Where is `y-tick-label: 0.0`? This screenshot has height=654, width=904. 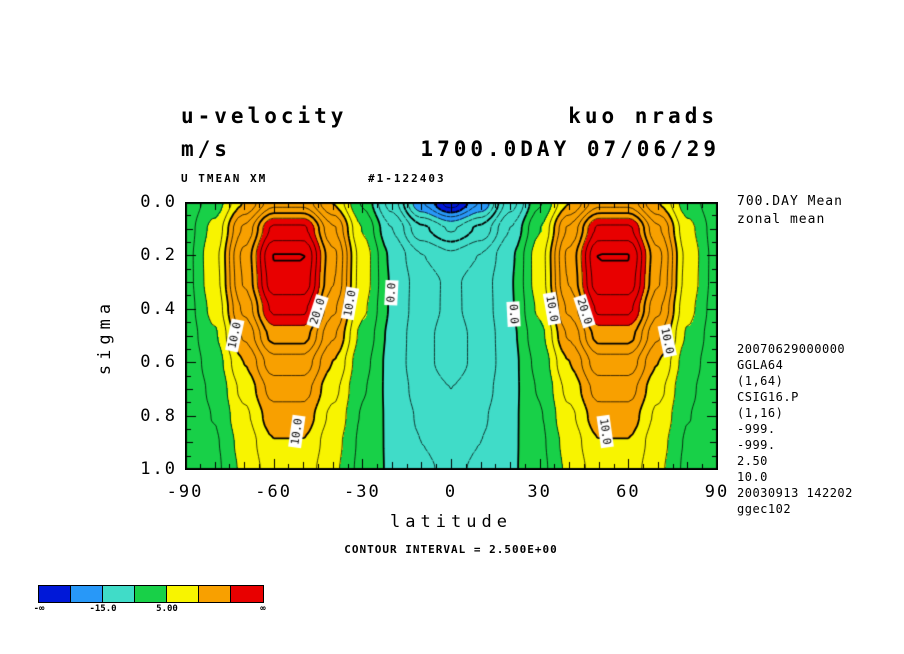
y-tick-label: 0.0 is located at coordinates (158, 202).